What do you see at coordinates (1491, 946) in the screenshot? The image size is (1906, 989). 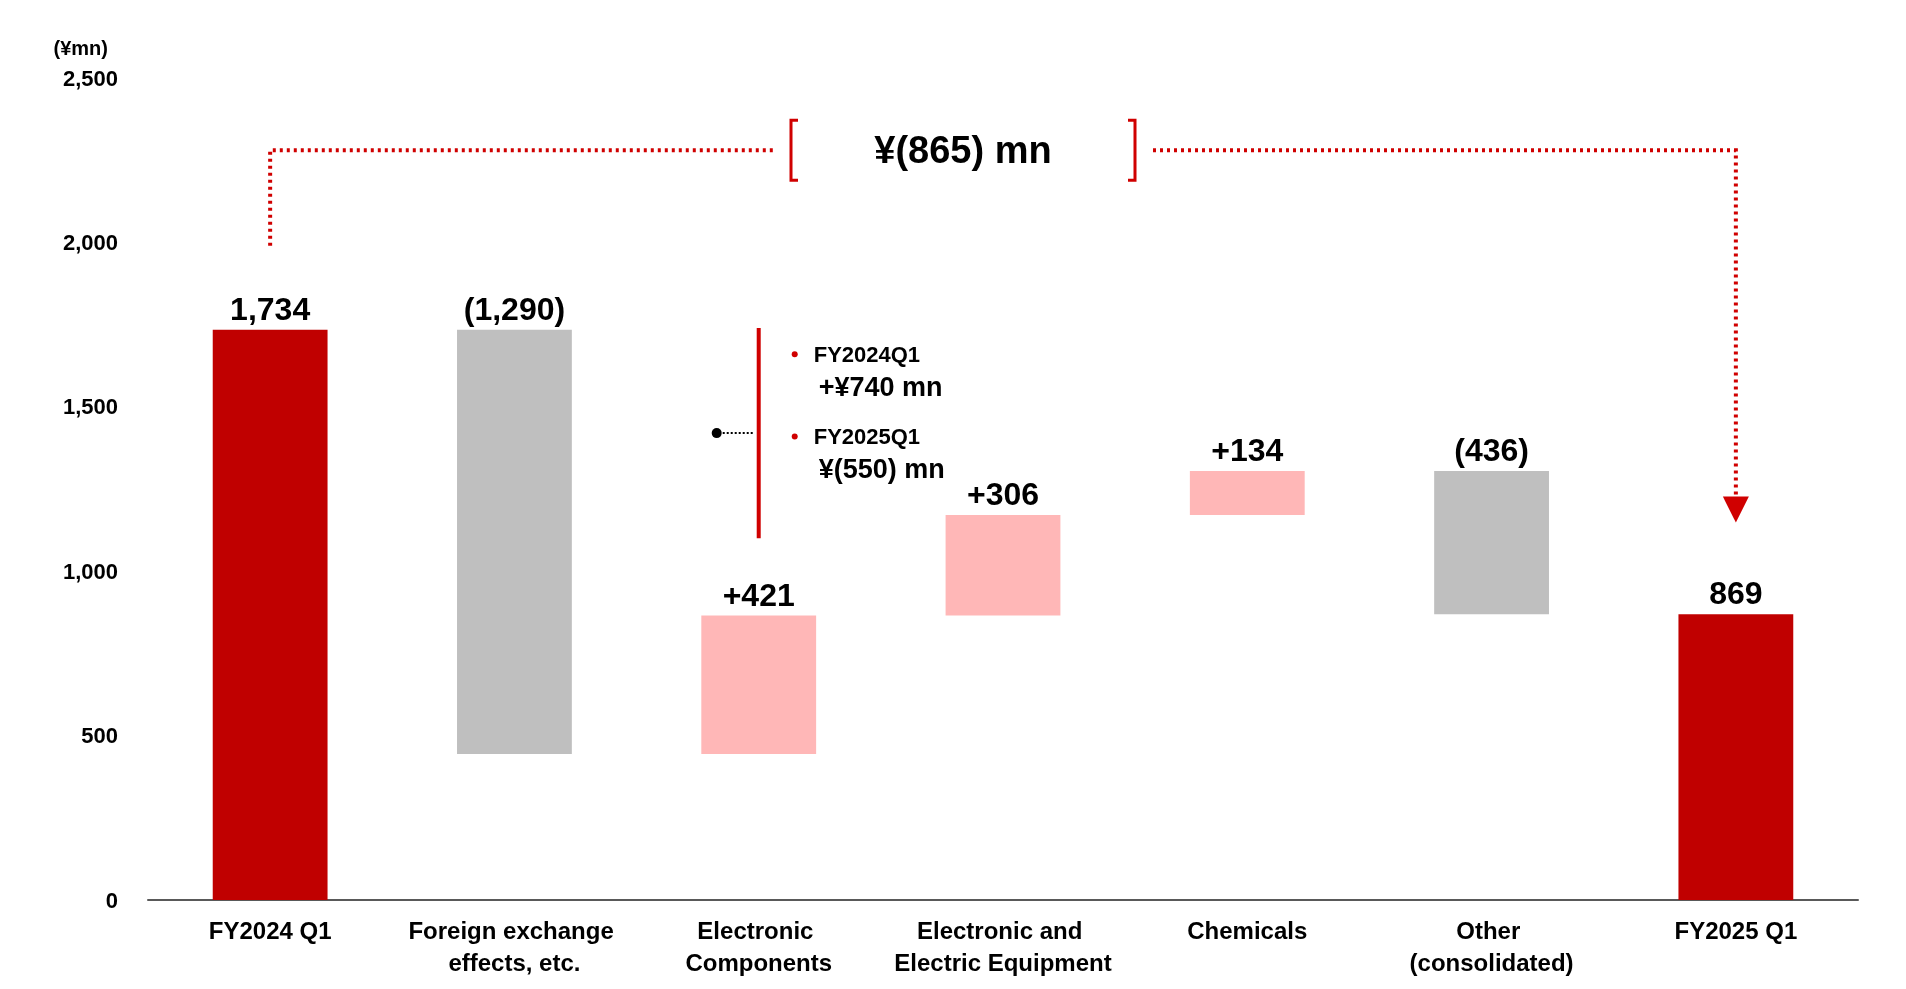 I see `x-tick-label: Other (consolidated)` at bounding box center [1491, 946].